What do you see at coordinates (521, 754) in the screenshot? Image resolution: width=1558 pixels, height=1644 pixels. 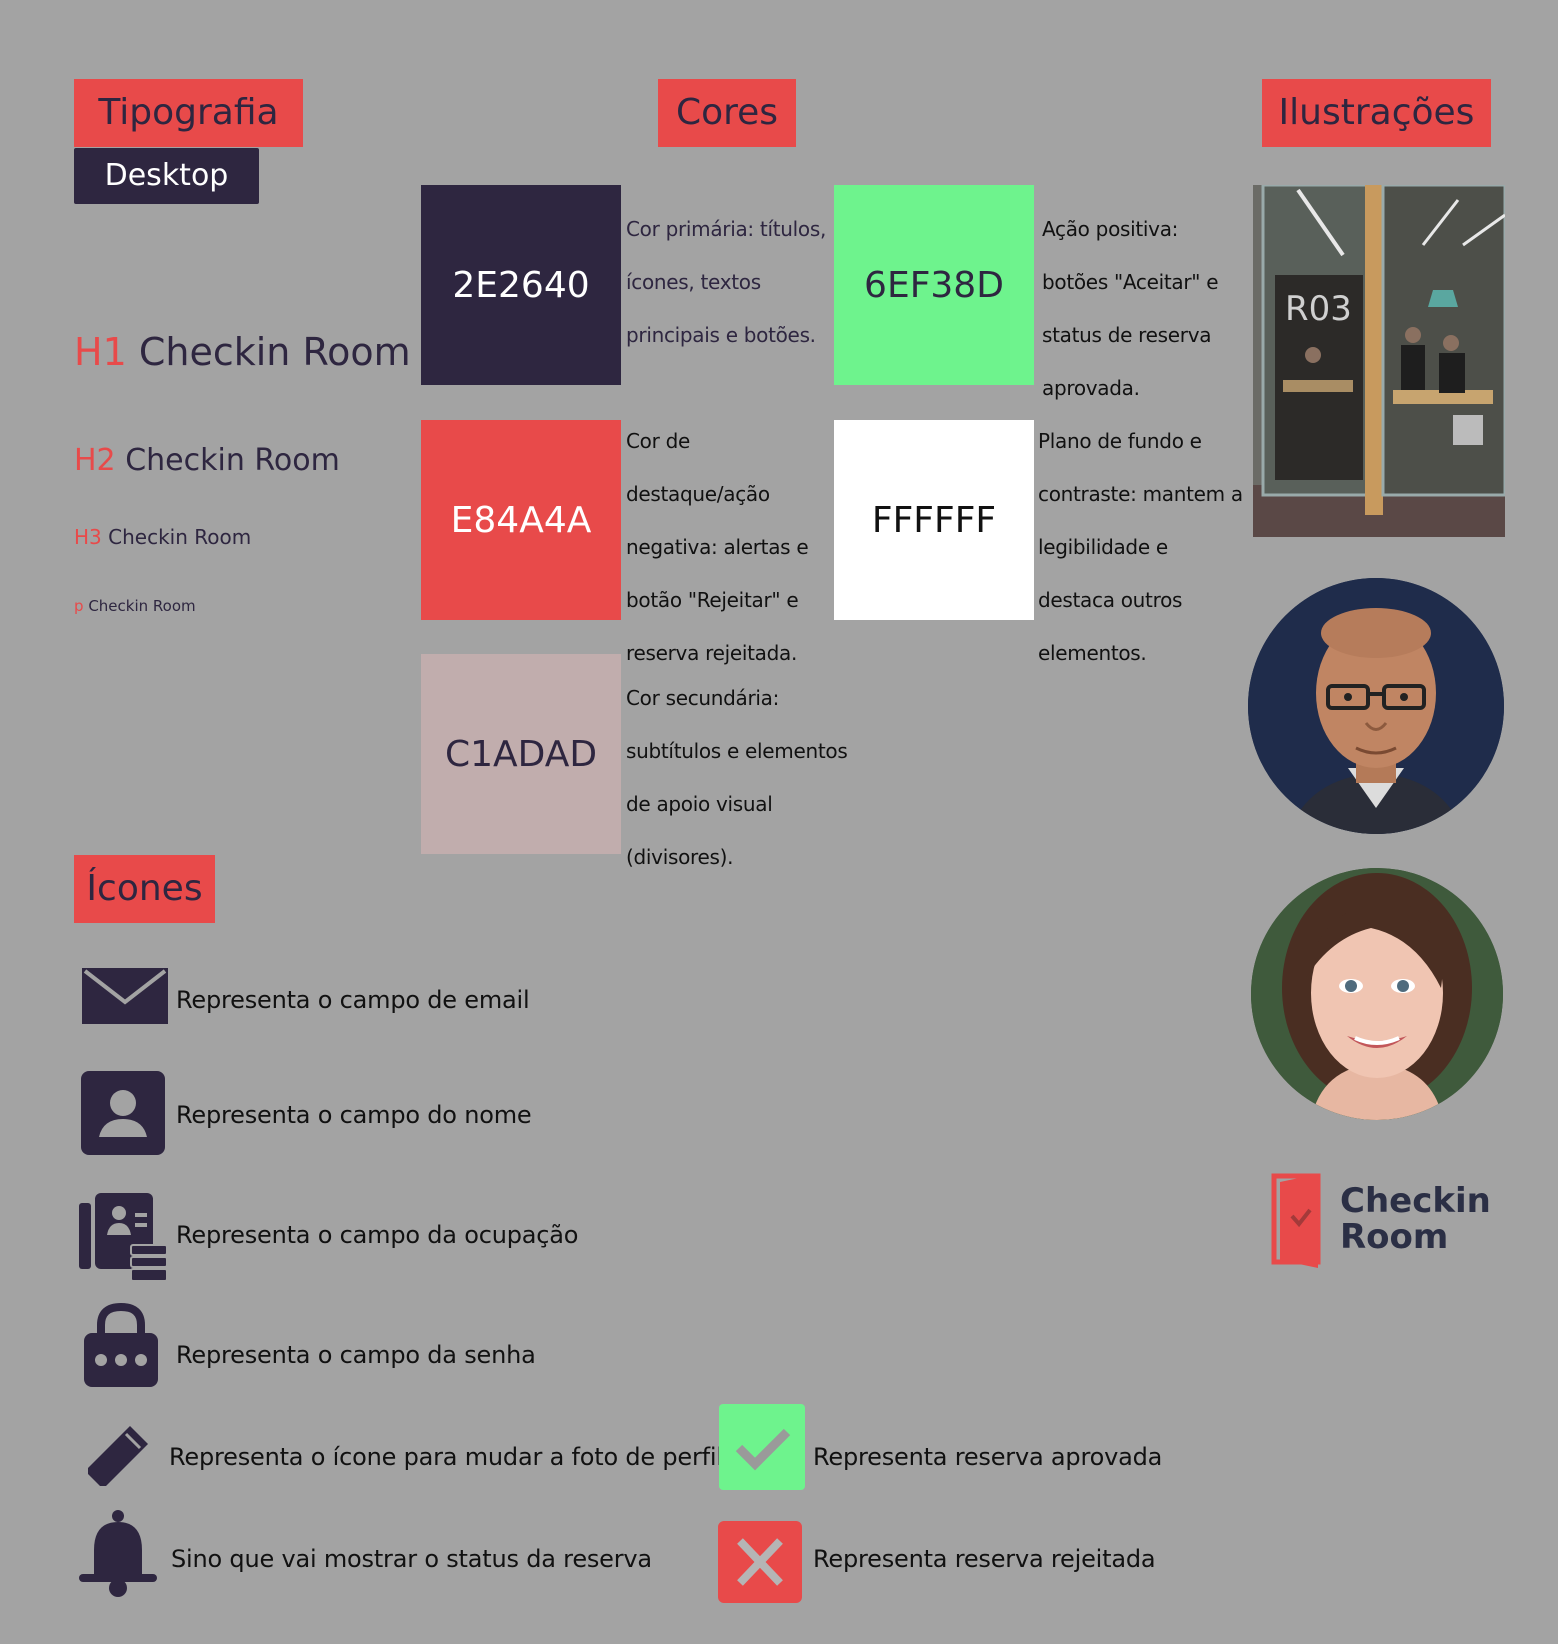 I see `color-swatch-secondary: C1ADAD` at bounding box center [521, 754].